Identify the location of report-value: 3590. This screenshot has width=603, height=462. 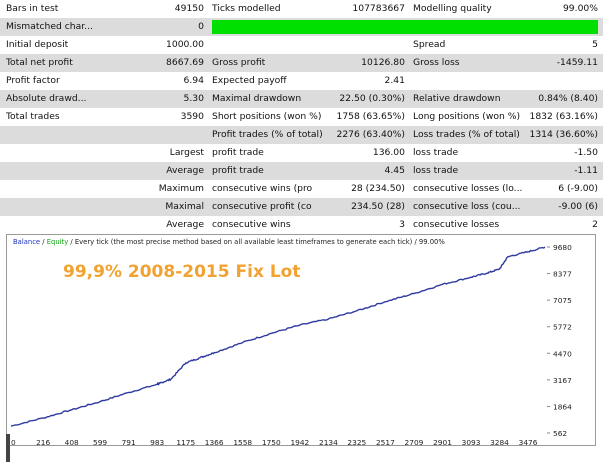
(192, 116).